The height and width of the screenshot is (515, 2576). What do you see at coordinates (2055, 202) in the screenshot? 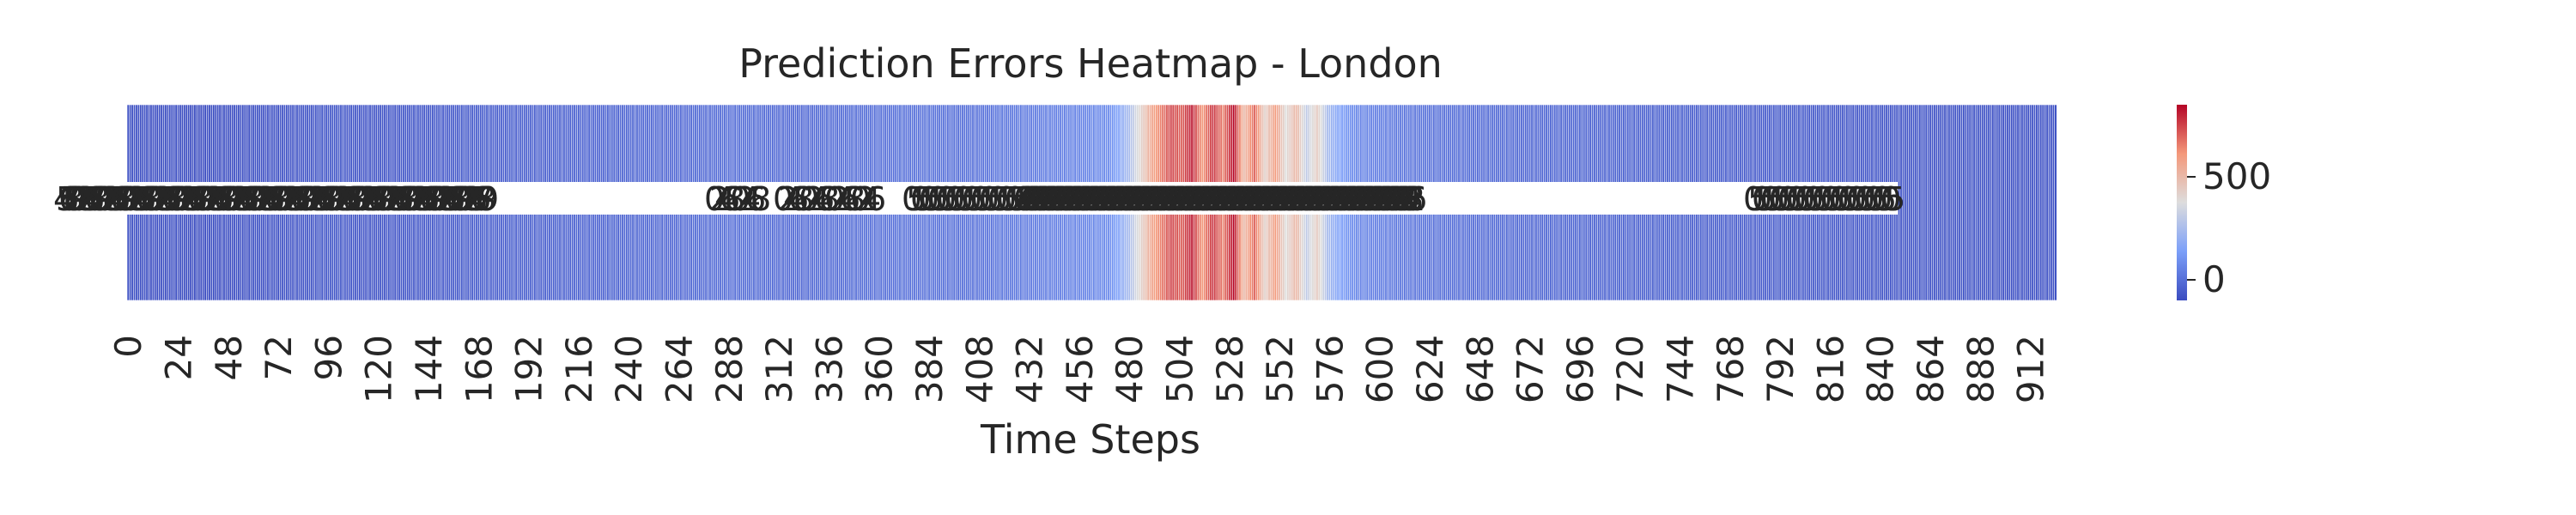
I see `heatmap-cell` at bounding box center [2055, 202].